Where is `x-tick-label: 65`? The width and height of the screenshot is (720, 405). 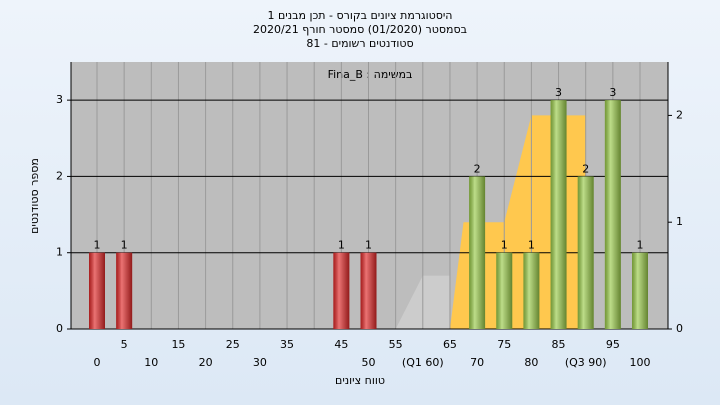 x-tick-label: 65 is located at coordinates (450, 344).